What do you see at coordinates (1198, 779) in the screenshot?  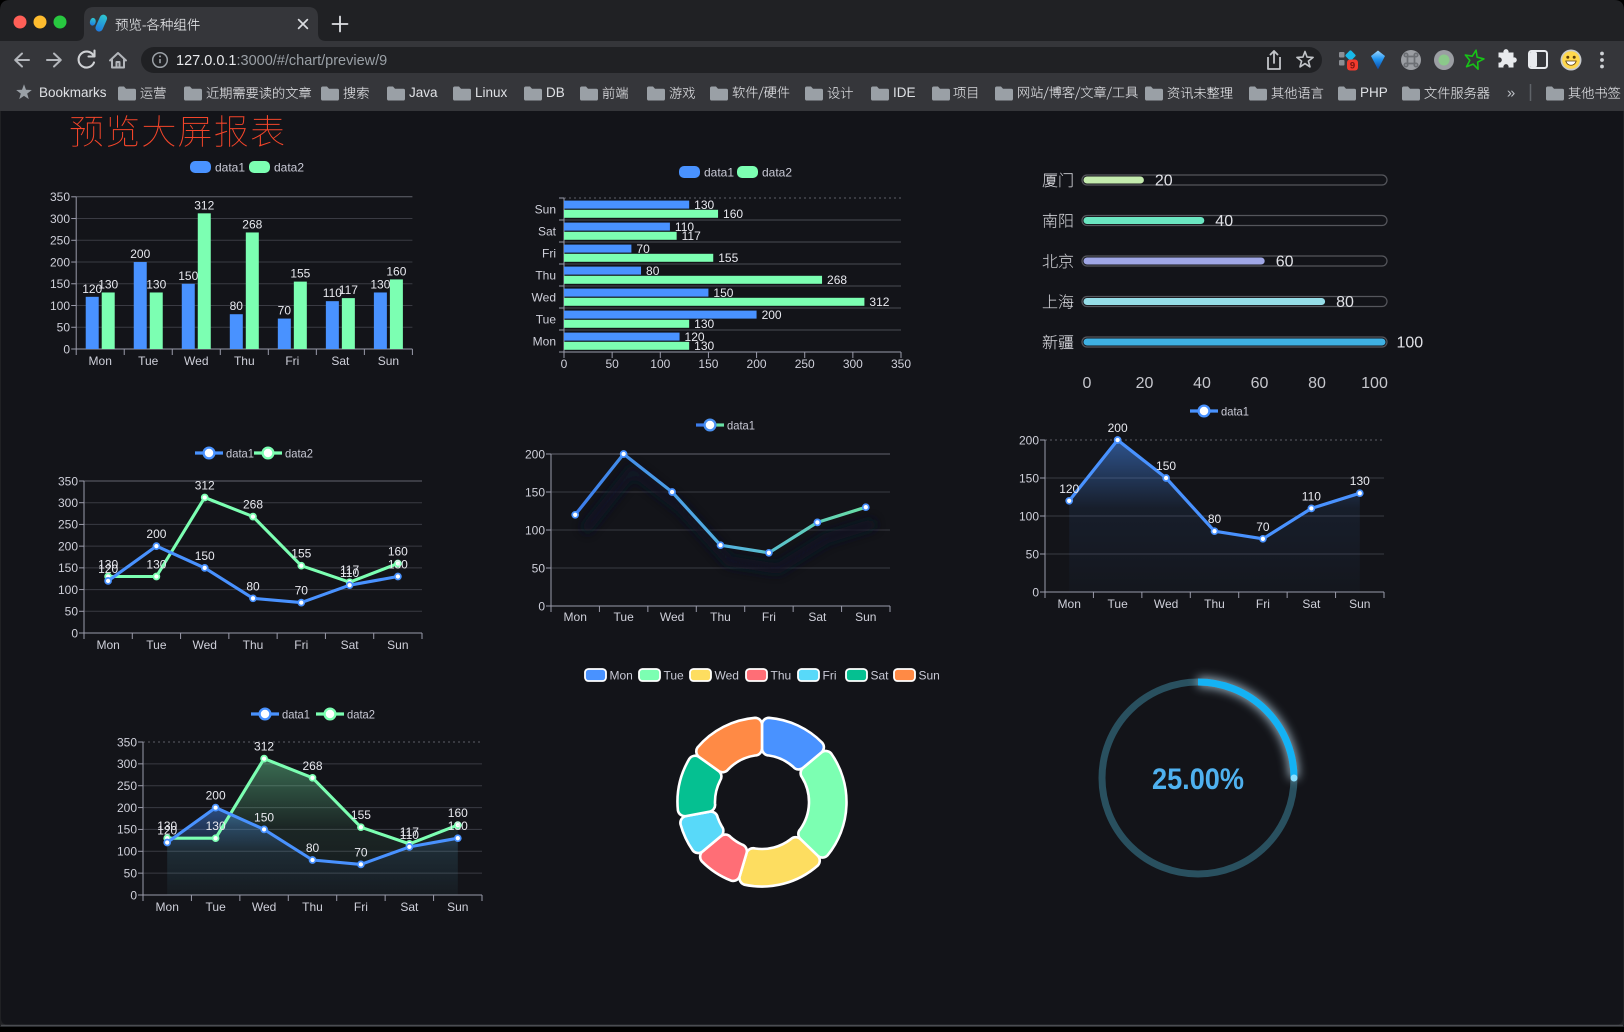 I see `svg-text: 25.00%` at bounding box center [1198, 779].